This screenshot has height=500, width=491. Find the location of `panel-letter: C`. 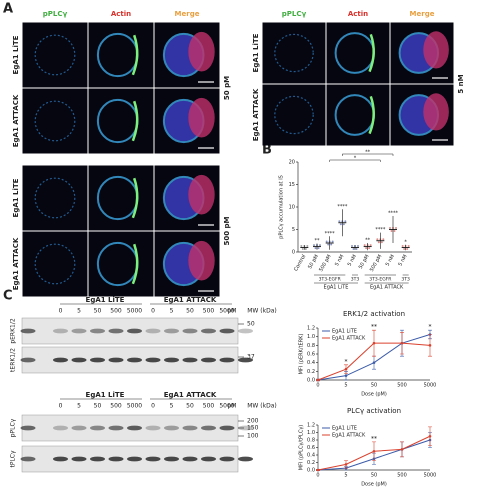

panel-letter: C is located at coordinates (8, 296).